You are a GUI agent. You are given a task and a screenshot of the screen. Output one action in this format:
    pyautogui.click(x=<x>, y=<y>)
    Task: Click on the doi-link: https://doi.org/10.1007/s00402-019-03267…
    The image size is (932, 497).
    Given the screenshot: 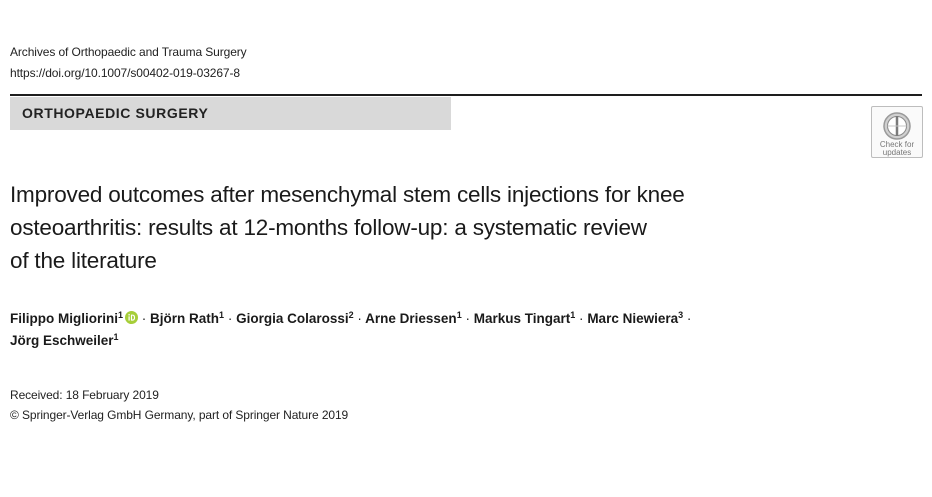 What is the action you would take?
    pyautogui.click(x=125, y=73)
    